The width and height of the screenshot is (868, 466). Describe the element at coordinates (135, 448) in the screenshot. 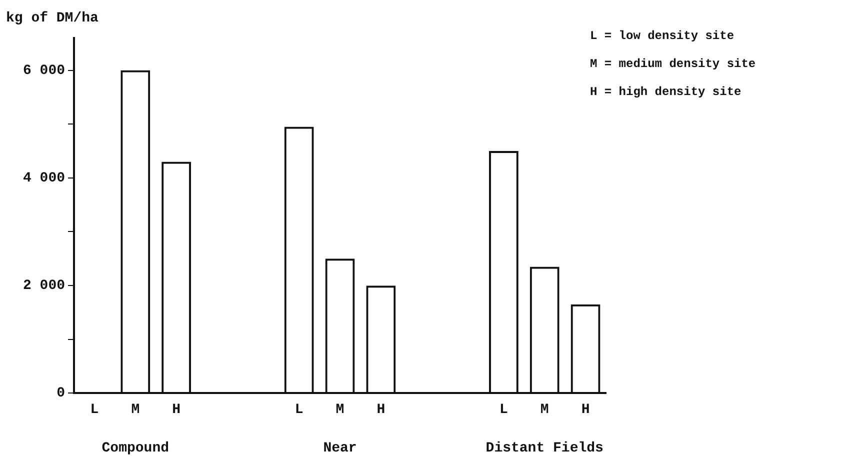

I see `text: Compound` at that location.